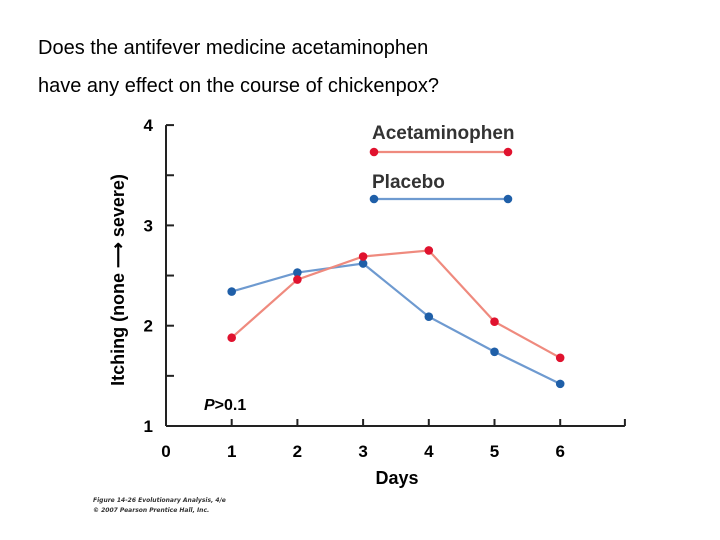  I want to click on series-line-acetaminophen, so click(395, 304).